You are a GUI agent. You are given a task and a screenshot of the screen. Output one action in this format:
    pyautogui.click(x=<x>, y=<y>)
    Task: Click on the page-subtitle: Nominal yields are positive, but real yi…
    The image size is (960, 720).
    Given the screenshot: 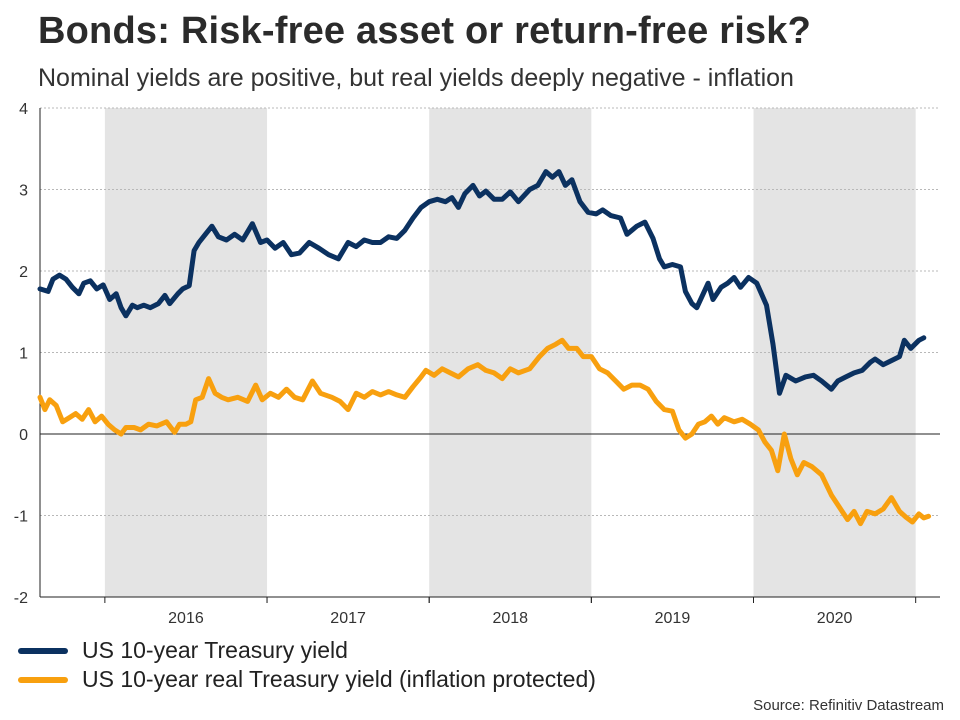 What is the action you would take?
    pyautogui.click(x=416, y=78)
    